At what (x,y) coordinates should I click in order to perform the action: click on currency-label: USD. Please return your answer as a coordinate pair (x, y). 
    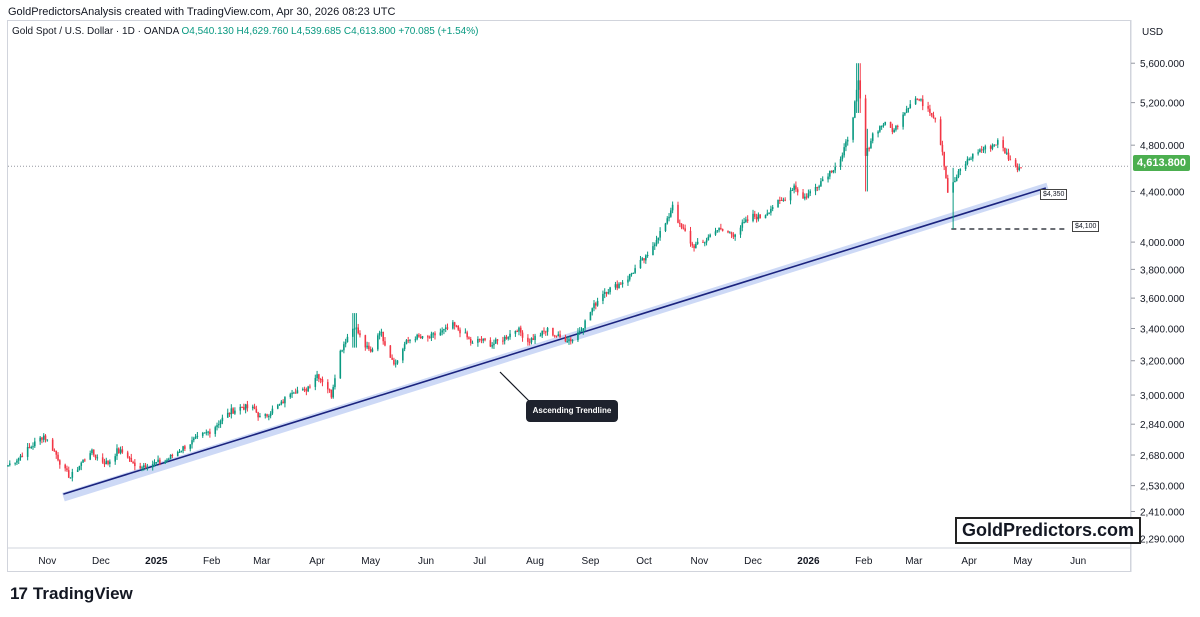
    Looking at the image, I should click on (1153, 32).